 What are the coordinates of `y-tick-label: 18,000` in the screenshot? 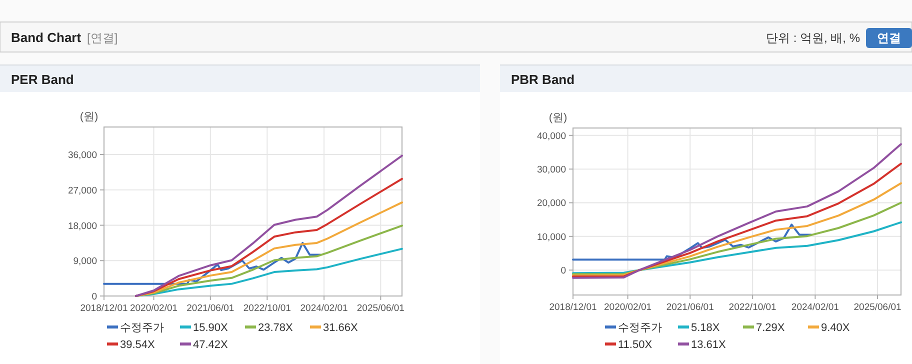 It's located at (82, 226).